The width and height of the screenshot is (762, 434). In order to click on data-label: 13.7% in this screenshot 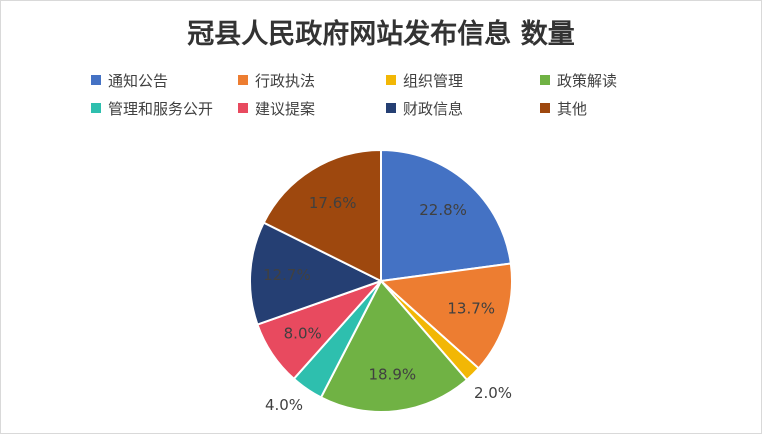, I will do `click(471, 309)`.